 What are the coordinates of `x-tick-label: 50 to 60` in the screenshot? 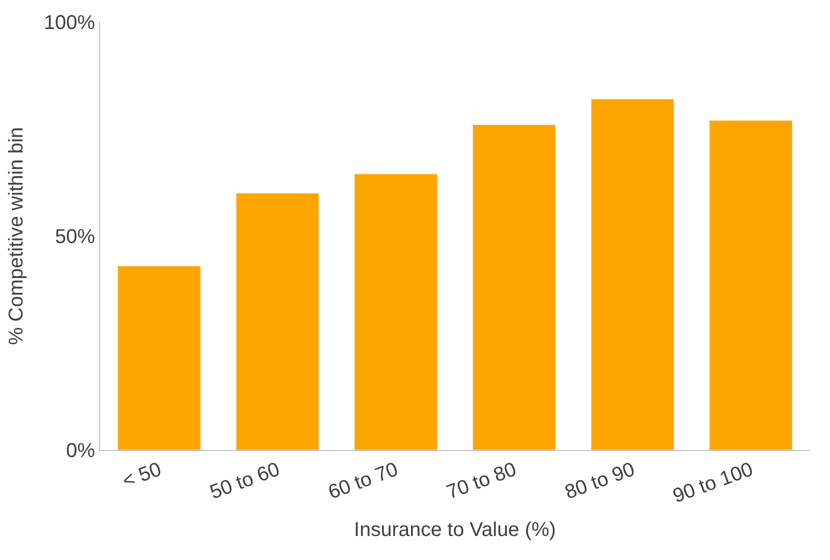 It's located at (245, 481).